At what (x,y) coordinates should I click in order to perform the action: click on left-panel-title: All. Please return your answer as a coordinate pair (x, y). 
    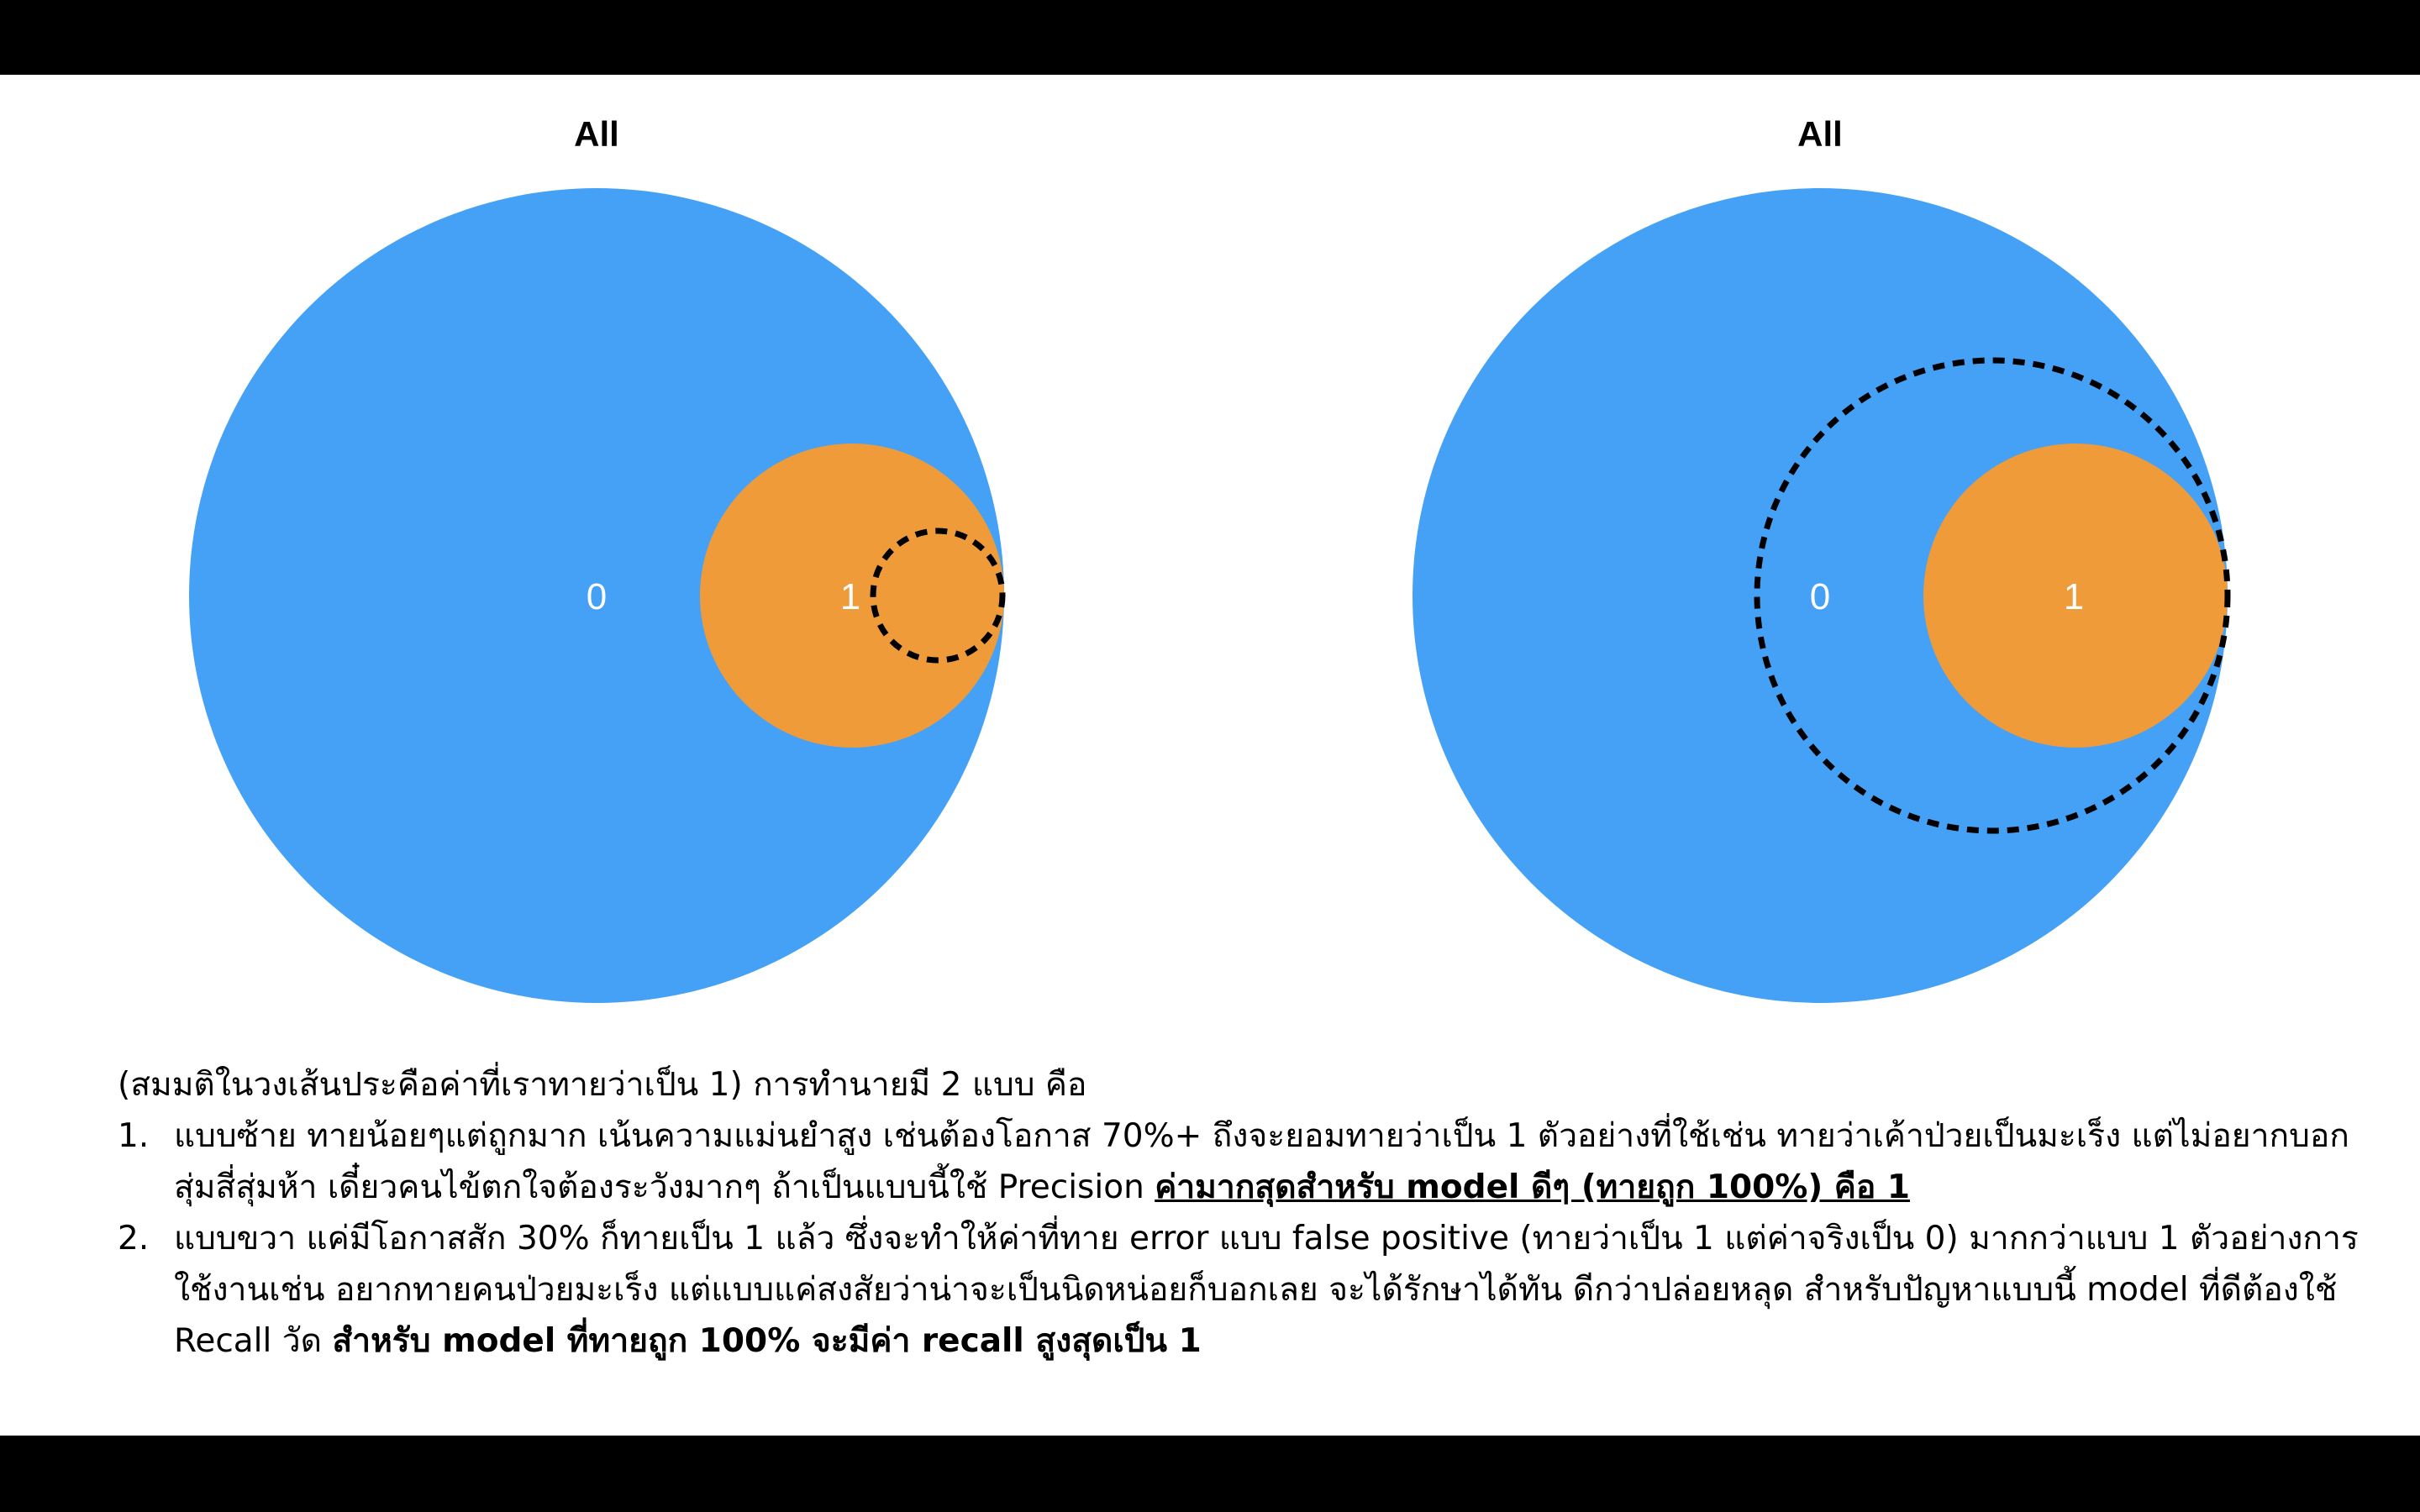
    Looking at the image, I should click on (597, 134).